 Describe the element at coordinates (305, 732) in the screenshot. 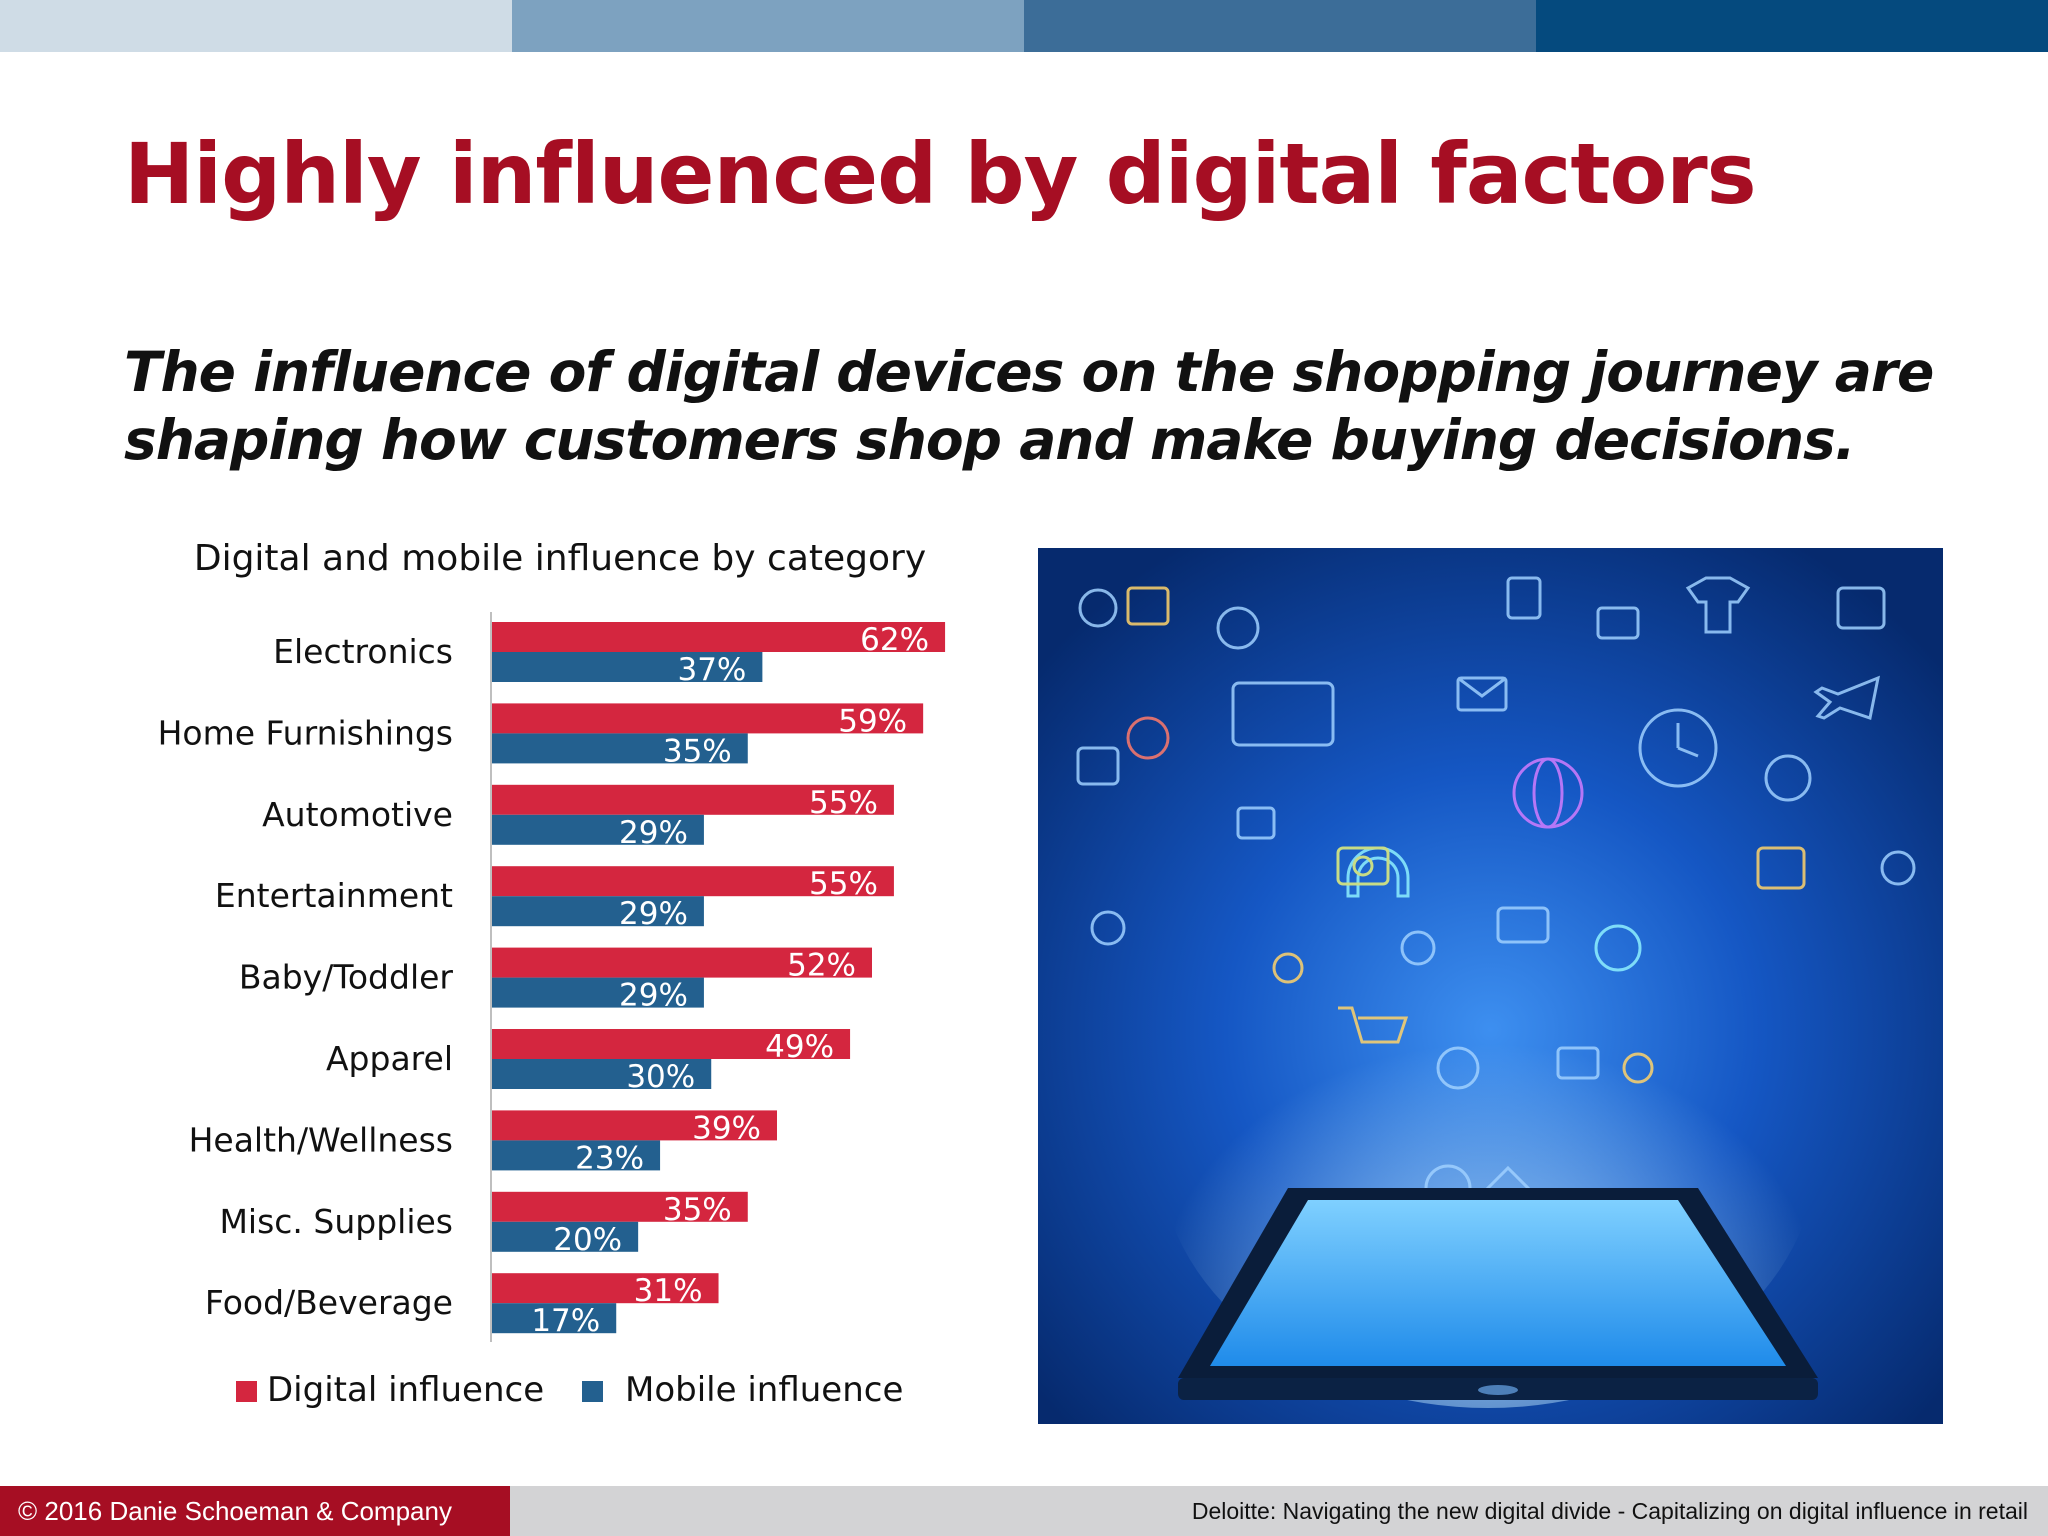

I see `category-label: Home Furnishings` at that location.